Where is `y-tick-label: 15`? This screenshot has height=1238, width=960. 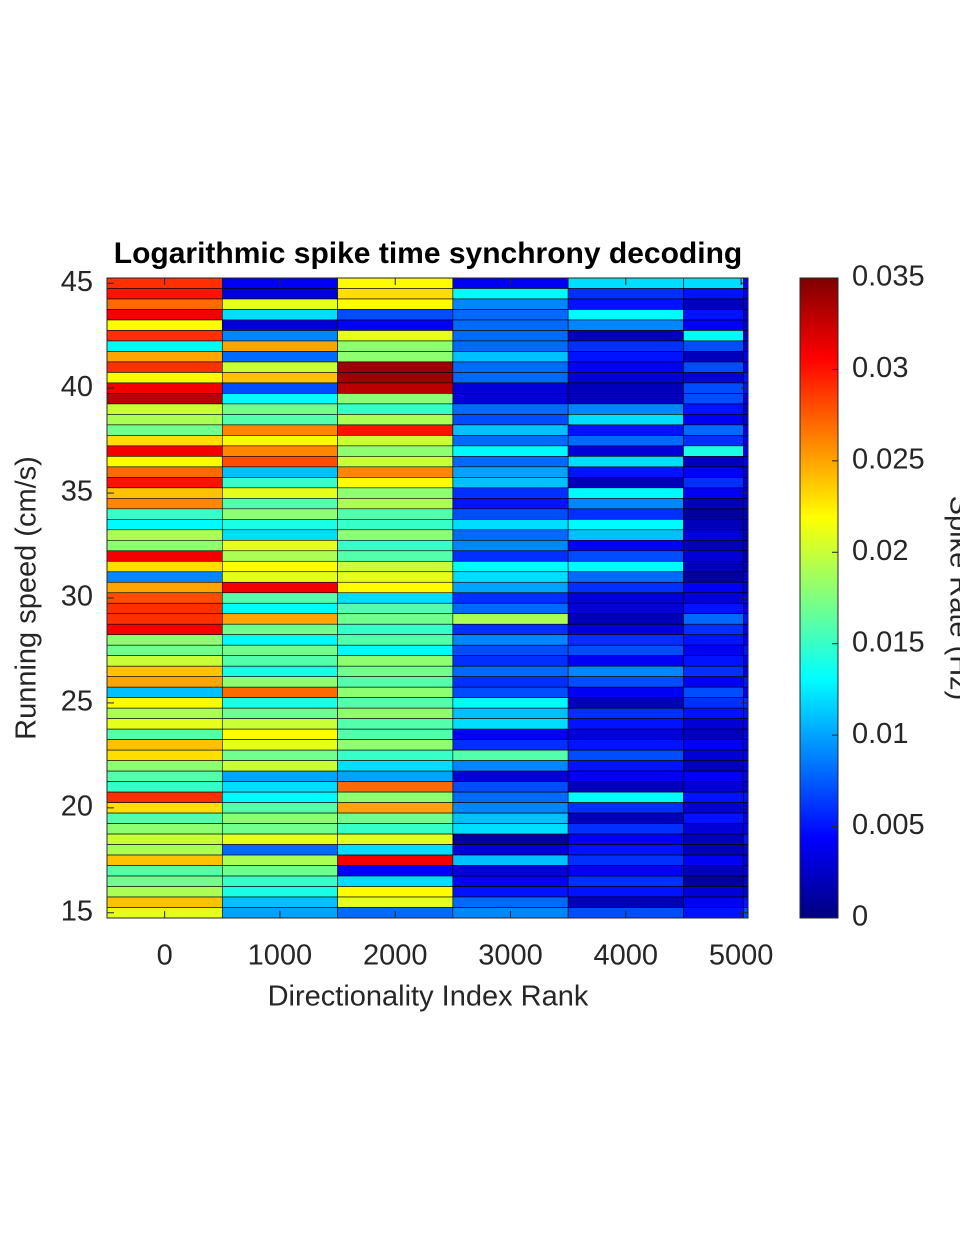 y-tick-label: 15 is located at coordinates (77, 911).